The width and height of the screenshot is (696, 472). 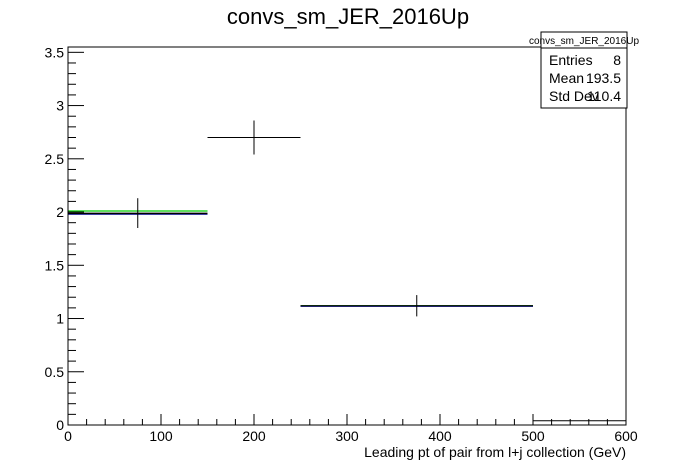 I want to click on stats-stddev-value: 110.4, so click(x=604, y=96).